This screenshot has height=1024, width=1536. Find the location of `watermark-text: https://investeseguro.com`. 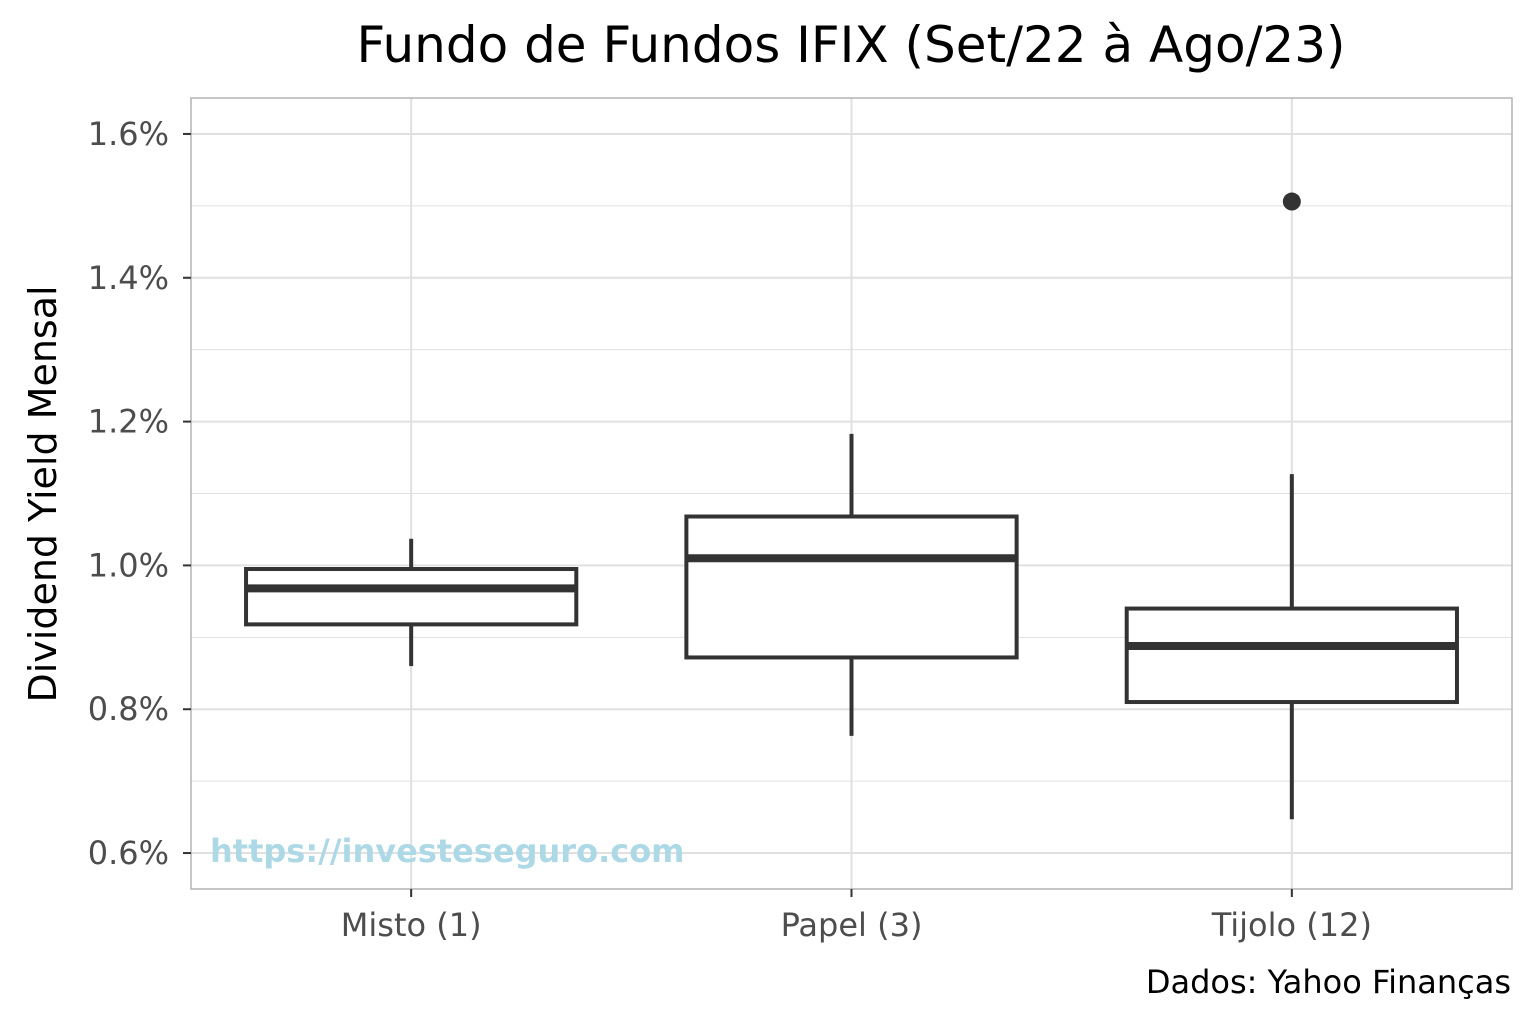

watermark-text: https://investeseguro.com is located at coordinates (447, 851).